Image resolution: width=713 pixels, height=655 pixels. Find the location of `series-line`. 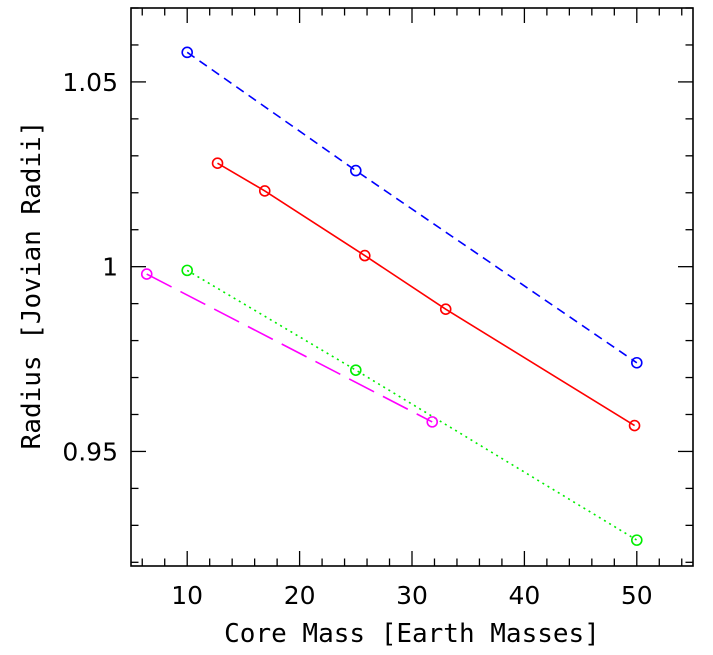

series-line is located at coordinates (289, 348).